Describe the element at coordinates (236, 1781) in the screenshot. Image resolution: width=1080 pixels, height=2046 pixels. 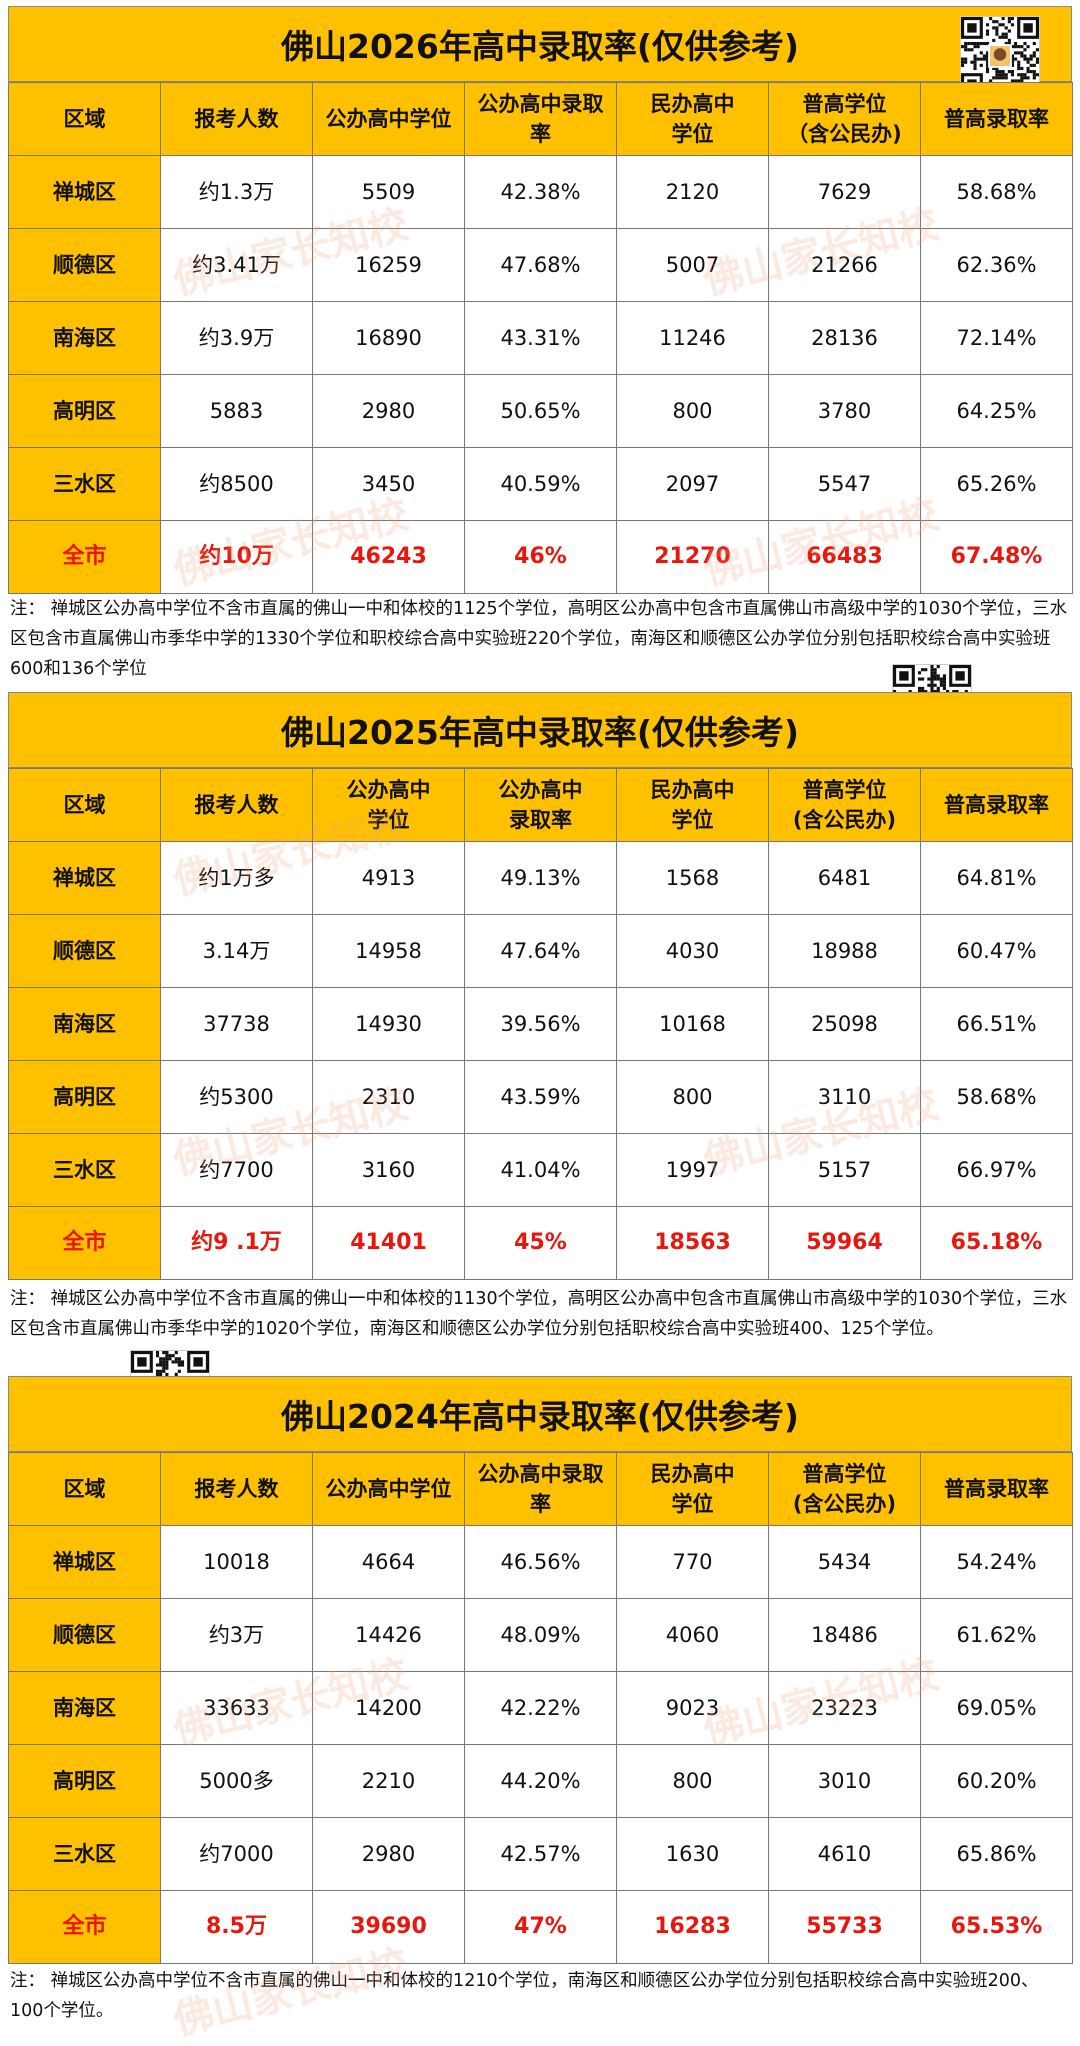
I see `value-cell: 5000多` at that location.